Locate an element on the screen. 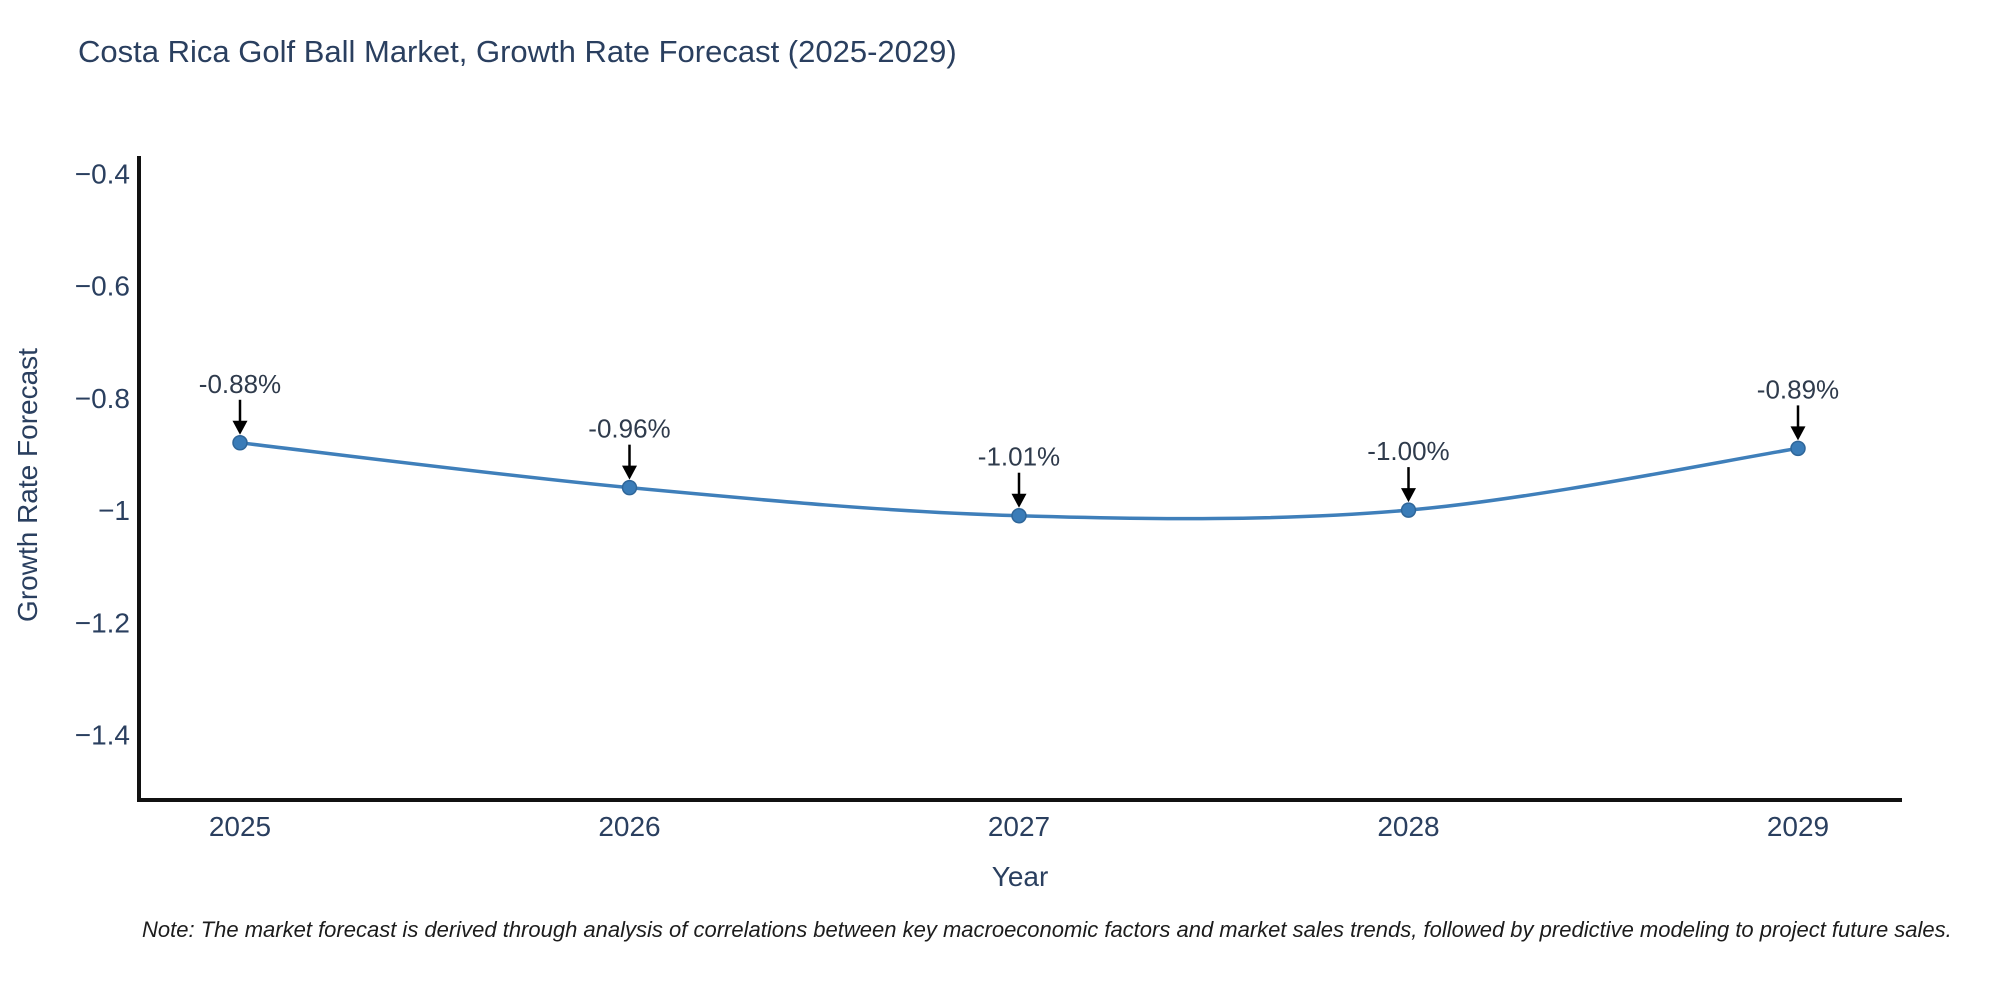  x-tick-label: 2025 is located at coordinates (240, 826).